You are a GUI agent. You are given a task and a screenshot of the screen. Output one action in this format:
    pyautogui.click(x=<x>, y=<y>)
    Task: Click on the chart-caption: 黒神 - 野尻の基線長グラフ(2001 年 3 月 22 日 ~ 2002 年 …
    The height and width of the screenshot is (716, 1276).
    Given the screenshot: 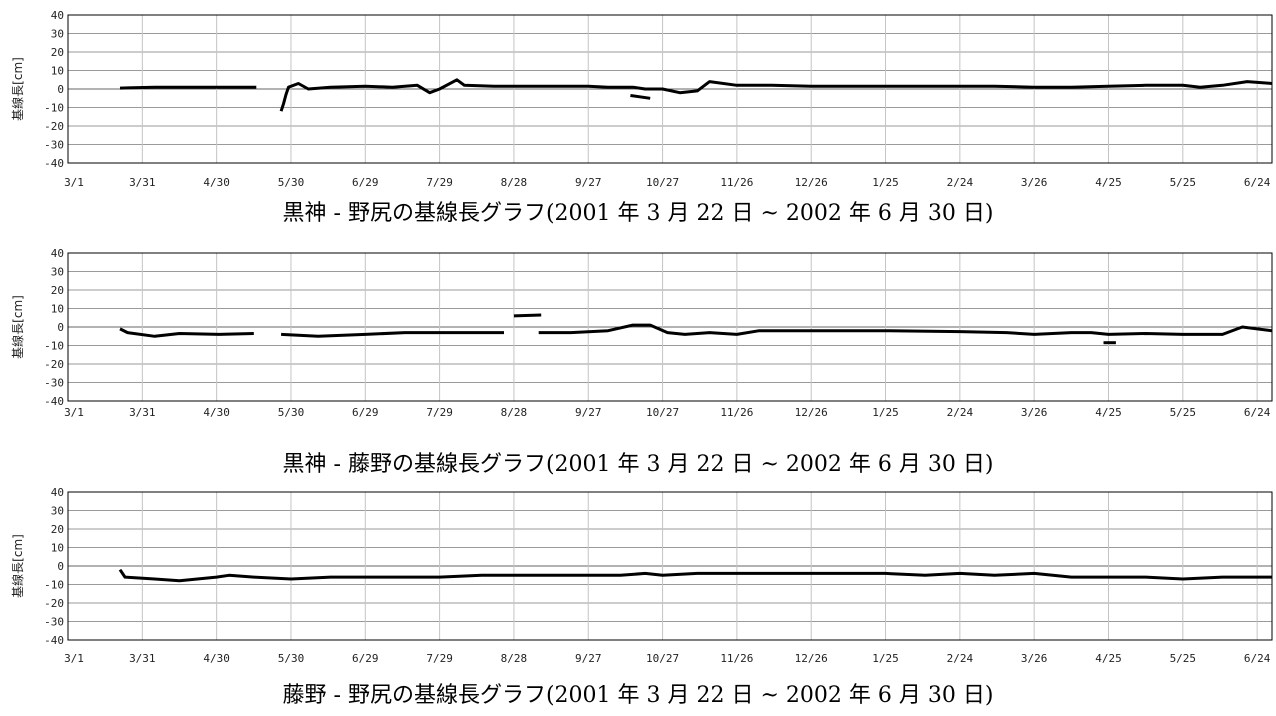 What is the action you would take?
    pyautogui.click(x=638, y=213)
    